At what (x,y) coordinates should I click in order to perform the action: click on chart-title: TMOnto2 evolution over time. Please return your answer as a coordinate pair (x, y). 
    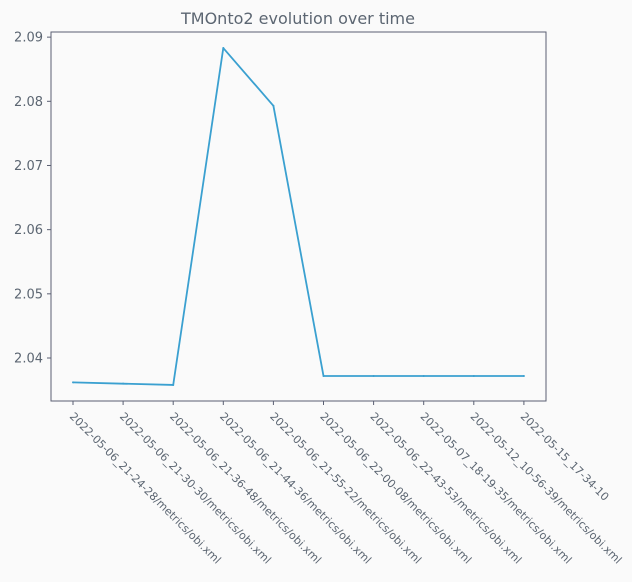
    Looking at the image, I should click on (297, 18).